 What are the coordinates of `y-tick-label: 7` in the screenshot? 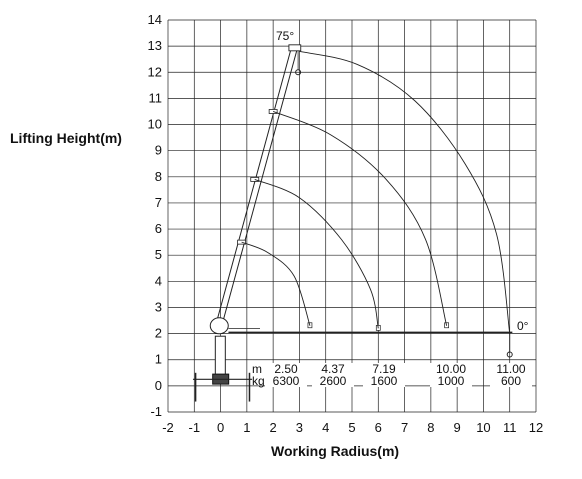 It's located at (158, 202).